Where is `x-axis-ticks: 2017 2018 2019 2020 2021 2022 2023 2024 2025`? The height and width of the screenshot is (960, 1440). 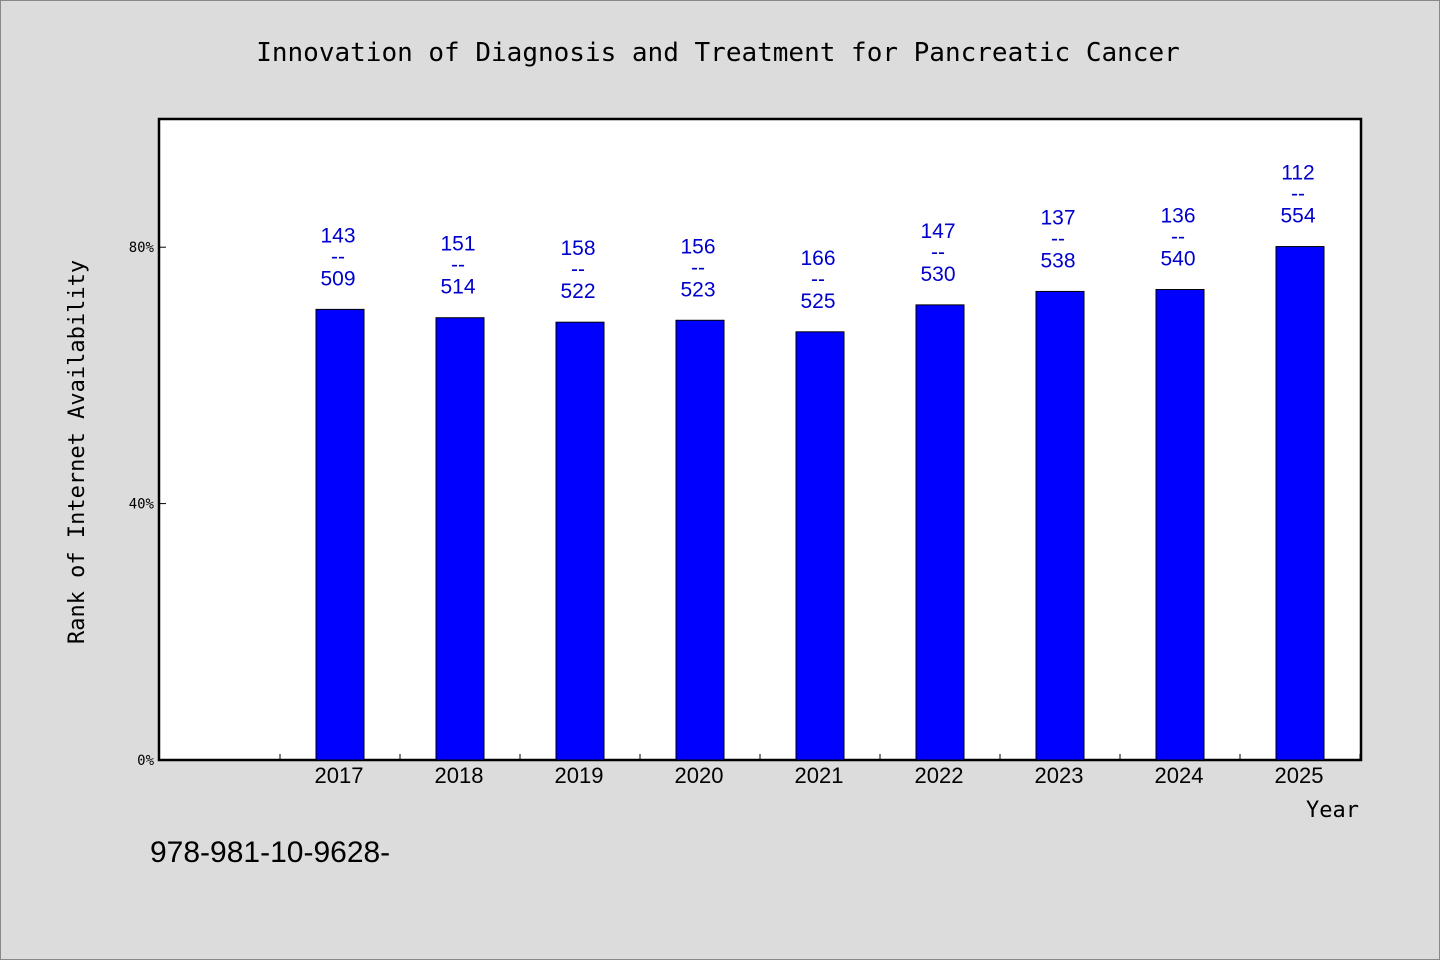
x-axis-ticks: 2017 2018 2019 2020 2021 2022 2023 2024 2025 is located at coordinates (820, 771).